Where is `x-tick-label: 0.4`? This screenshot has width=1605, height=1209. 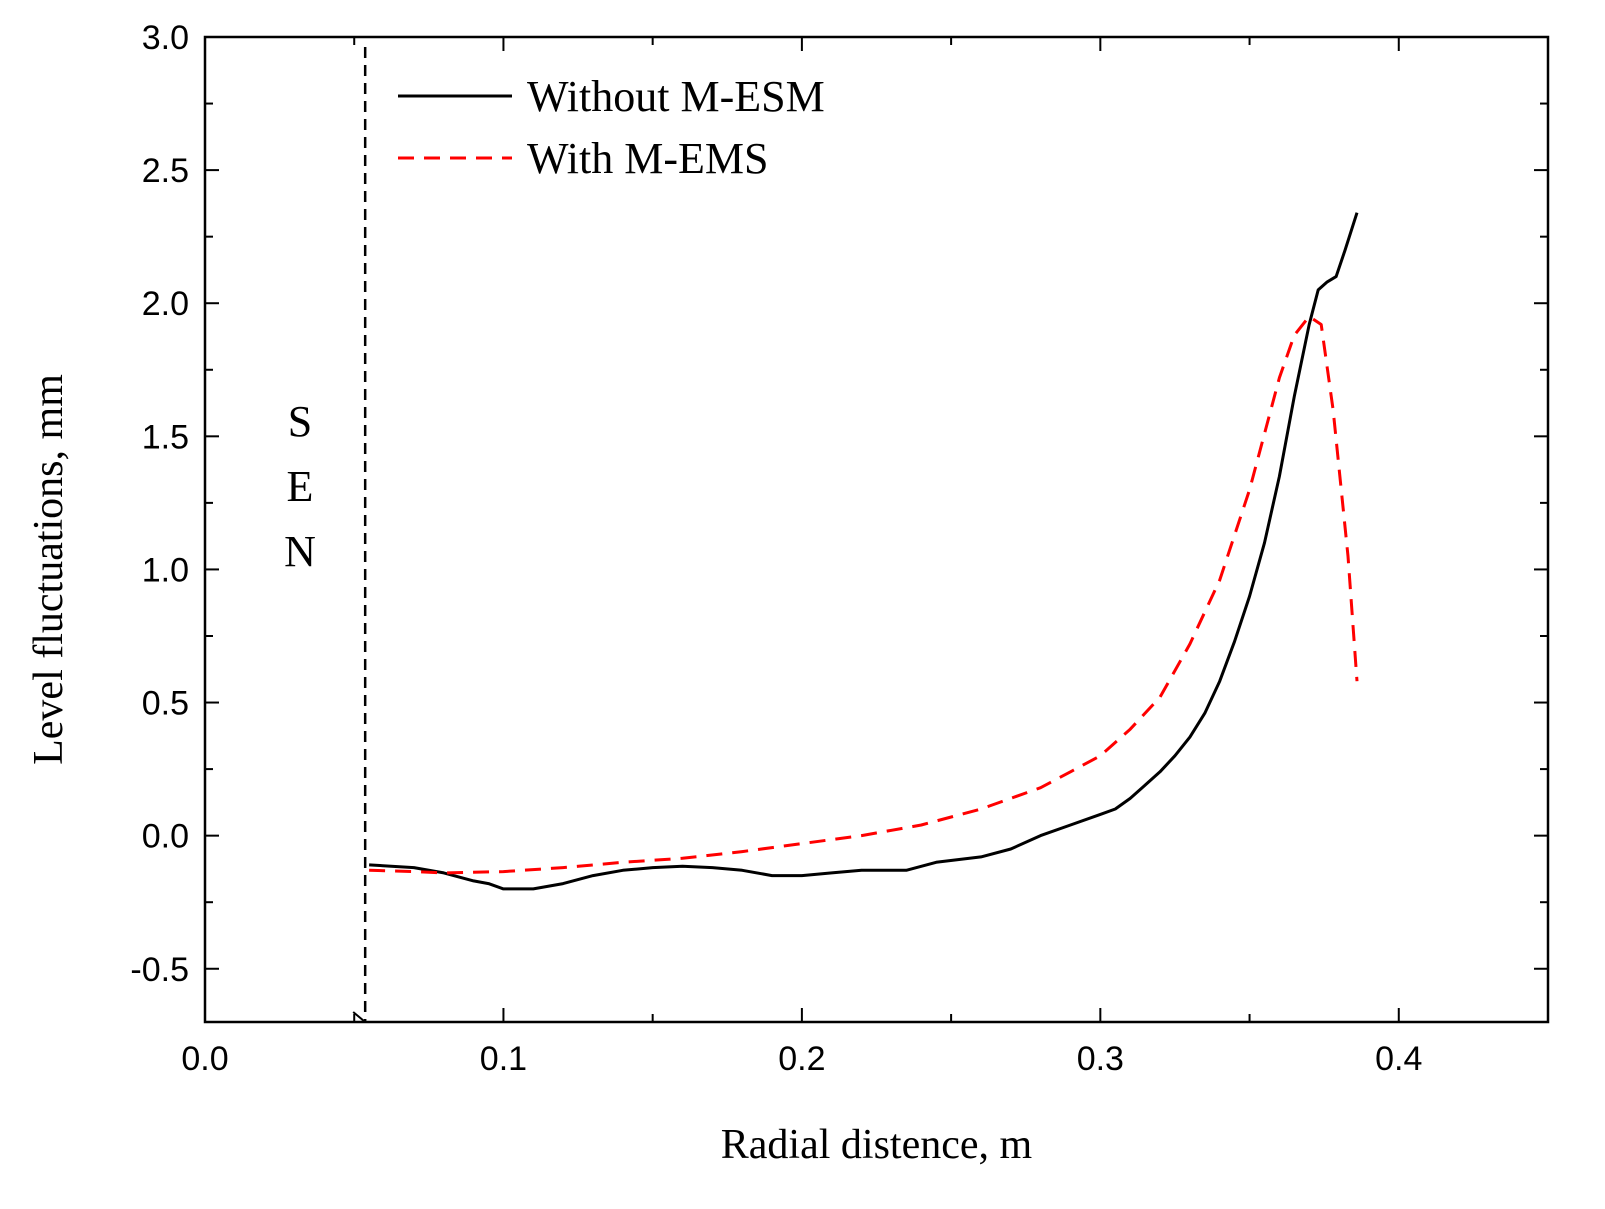
x-tick-label: 0.4 is located at coordinates (1398, 1059).